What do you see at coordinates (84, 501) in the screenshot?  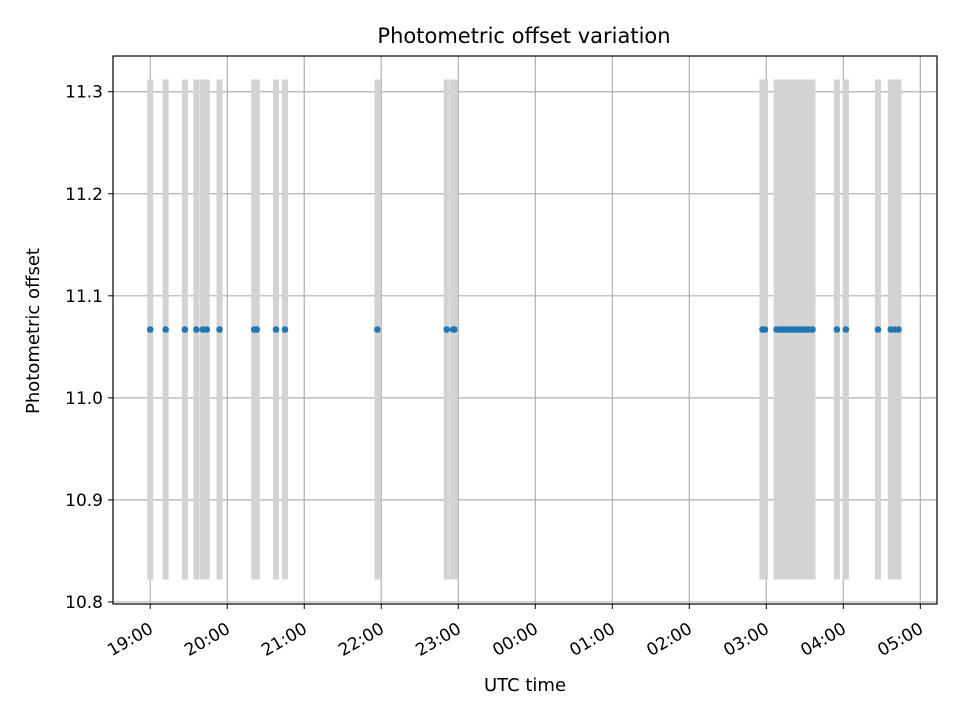 I see `y-tick-label: 10.9` at bounding box center [84, 501].